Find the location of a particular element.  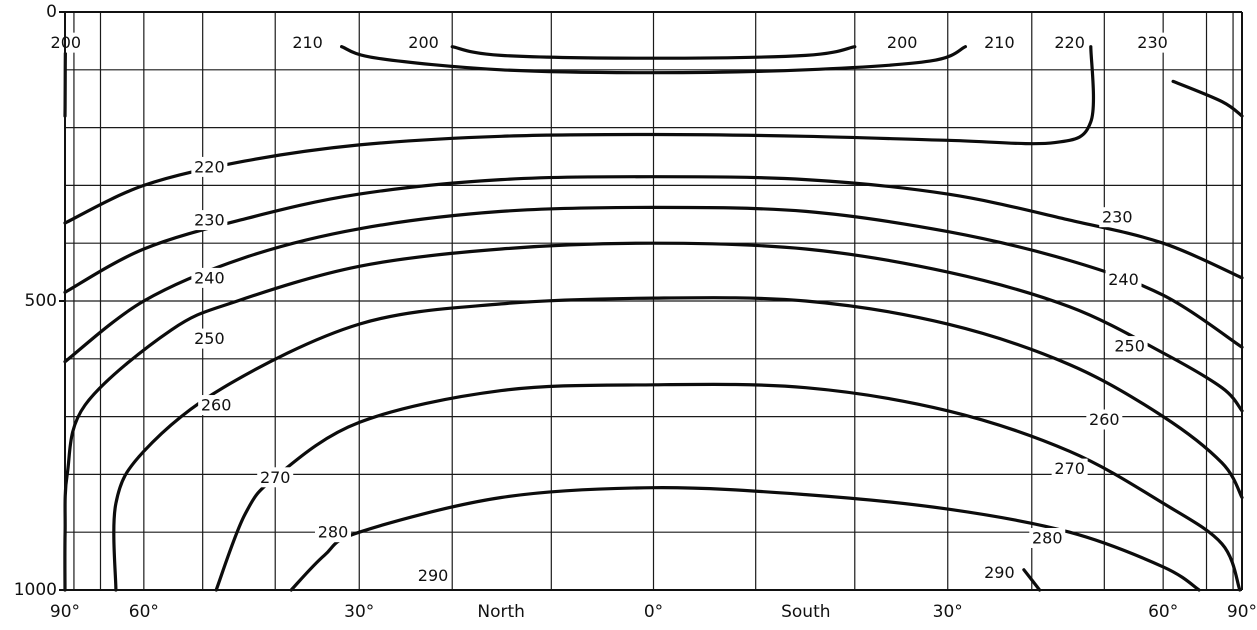

x-tick-label: North is located at coordinates (501, 612).